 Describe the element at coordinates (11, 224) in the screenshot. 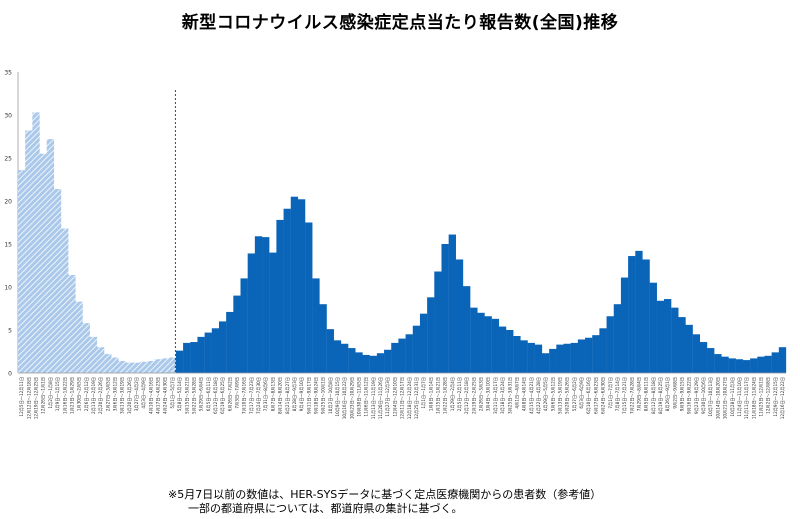

I see `y-axis: 0 5 10 15 20 25 30 35` at that location.